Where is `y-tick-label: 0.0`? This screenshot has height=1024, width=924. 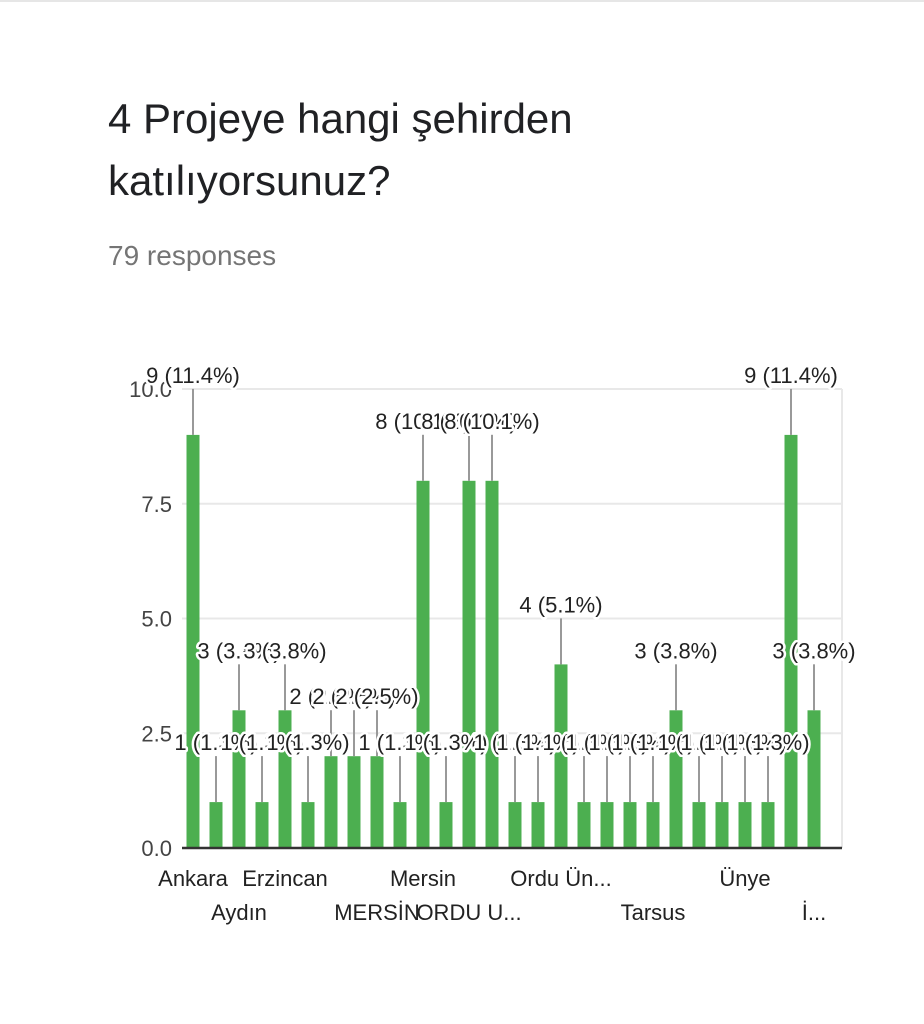
y-tick-label: 0.0 is located at coordinates (156, 848).